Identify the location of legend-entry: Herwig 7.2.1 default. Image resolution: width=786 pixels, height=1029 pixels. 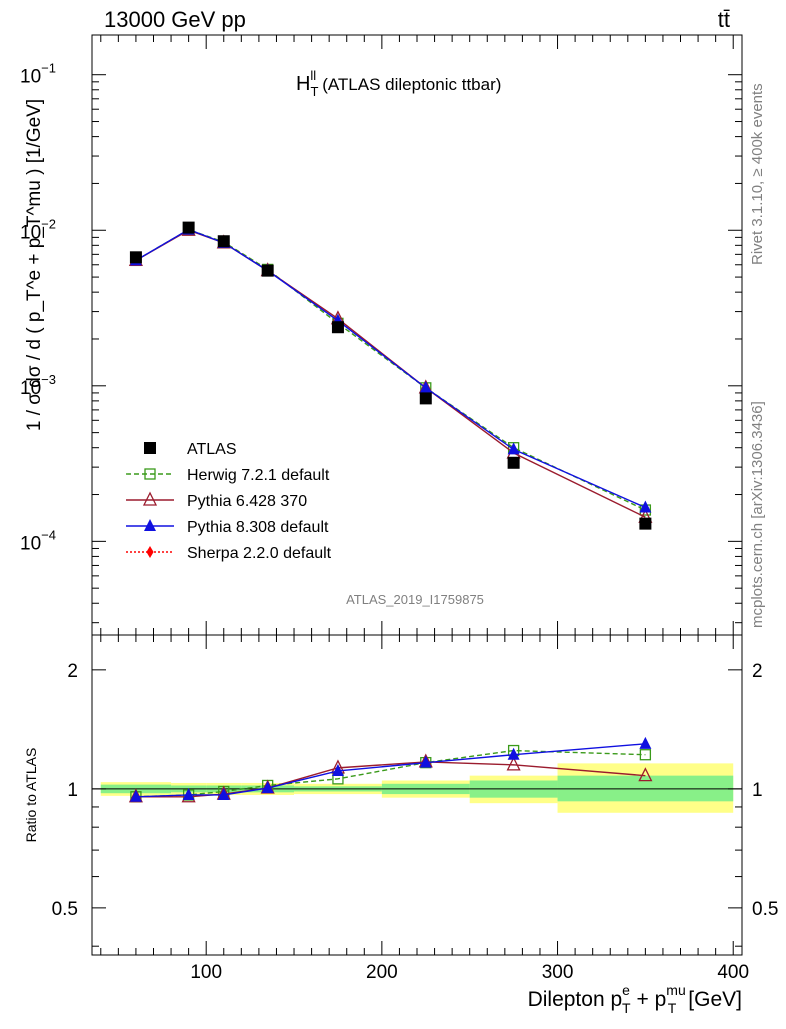
(228, 475).